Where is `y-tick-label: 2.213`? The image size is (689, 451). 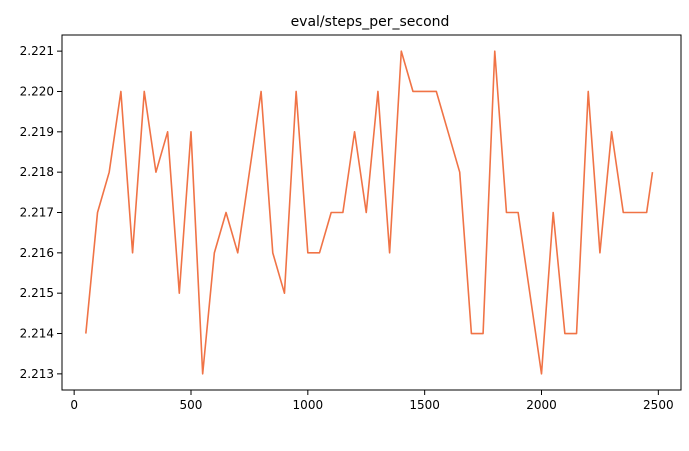
y-tick-label: 2.213 is located at coordinates (37, 374).